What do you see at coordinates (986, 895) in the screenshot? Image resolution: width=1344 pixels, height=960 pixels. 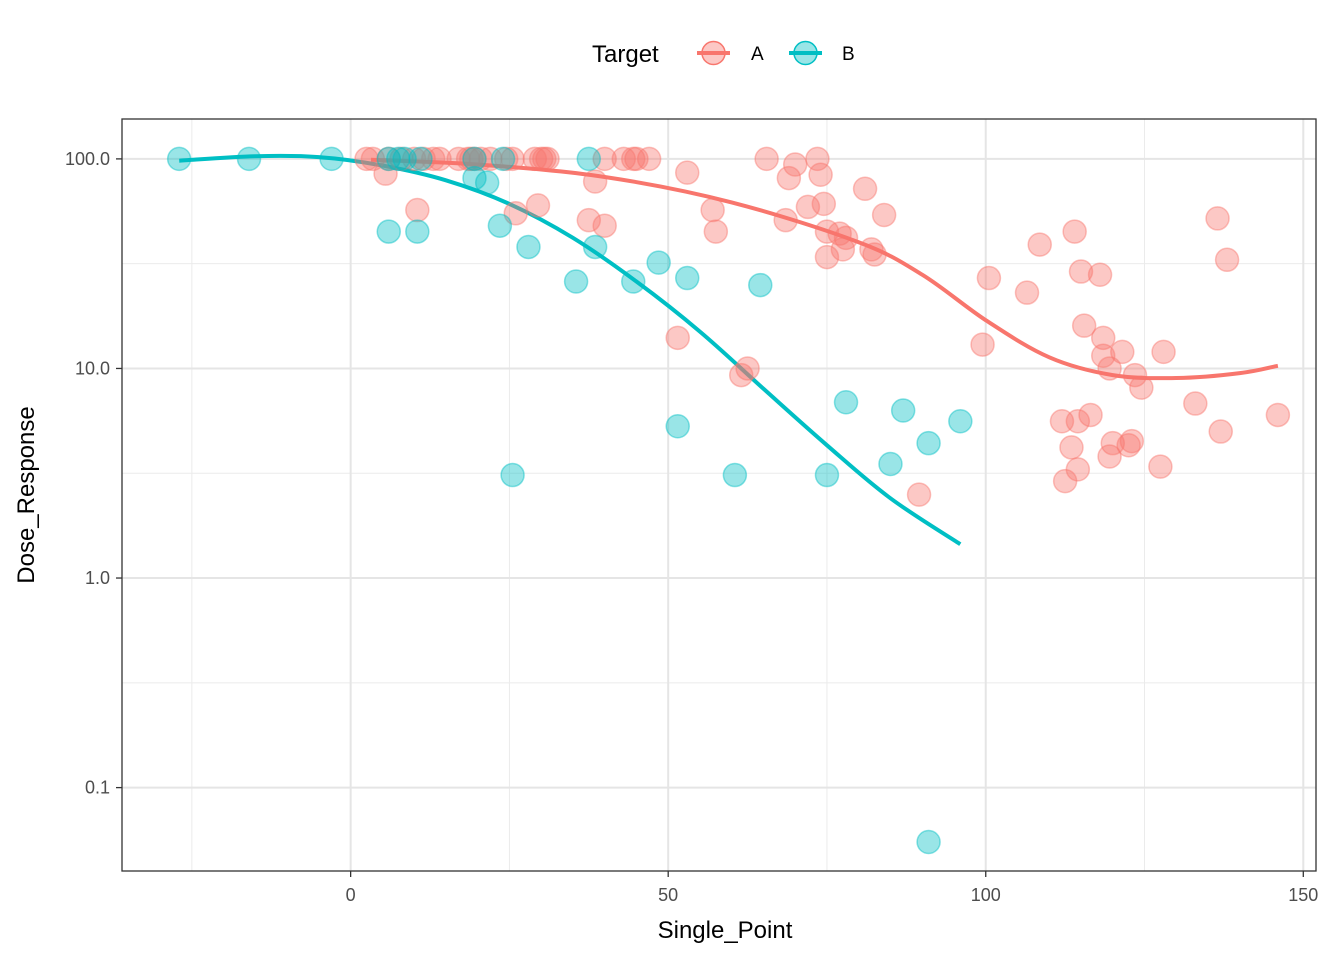 I see `x-tick-label: 100` at bounding box center [986, 895].